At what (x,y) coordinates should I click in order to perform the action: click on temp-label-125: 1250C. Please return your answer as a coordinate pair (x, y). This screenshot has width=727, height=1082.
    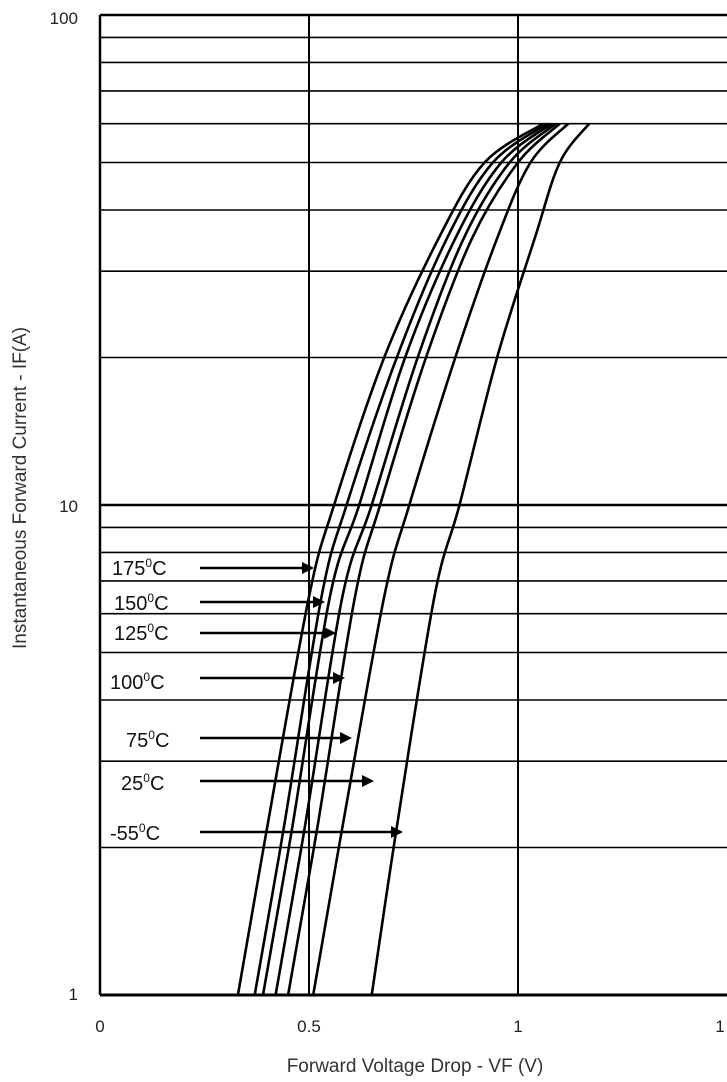
    Looking at the image, I should click on (141, 633).